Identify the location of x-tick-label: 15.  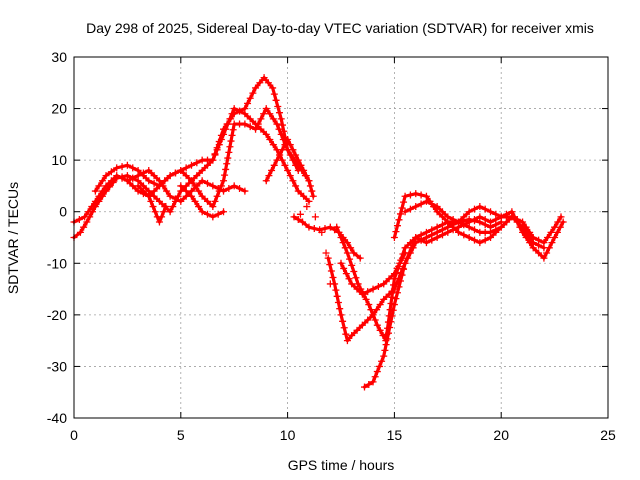
(395, 435).